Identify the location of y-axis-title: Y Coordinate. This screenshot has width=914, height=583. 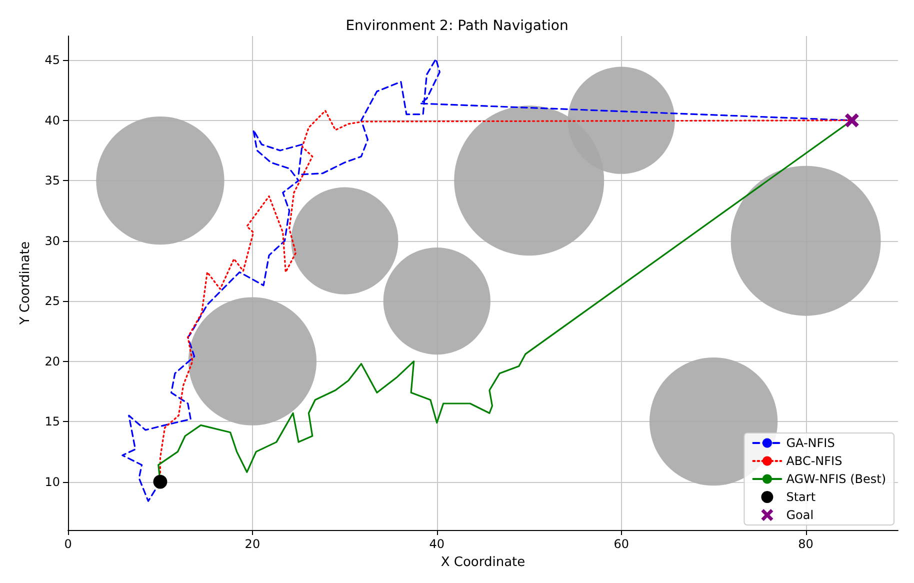
(25, 283).